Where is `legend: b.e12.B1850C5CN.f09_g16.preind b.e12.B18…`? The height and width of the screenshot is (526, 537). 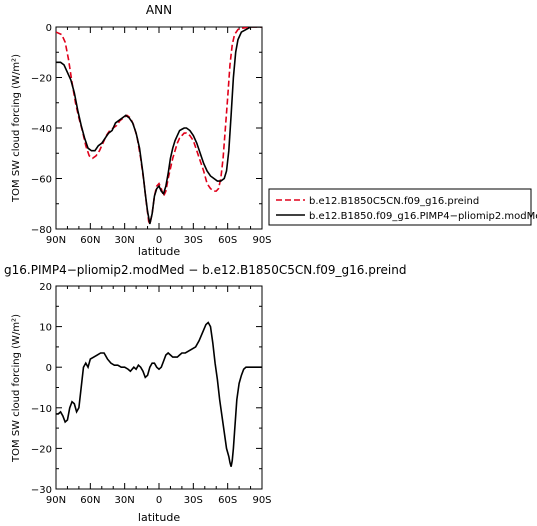 legend: b.e12.B1850C5CN.f09_g16.preind b.e12.B18… is located at coordinates (402, 207).